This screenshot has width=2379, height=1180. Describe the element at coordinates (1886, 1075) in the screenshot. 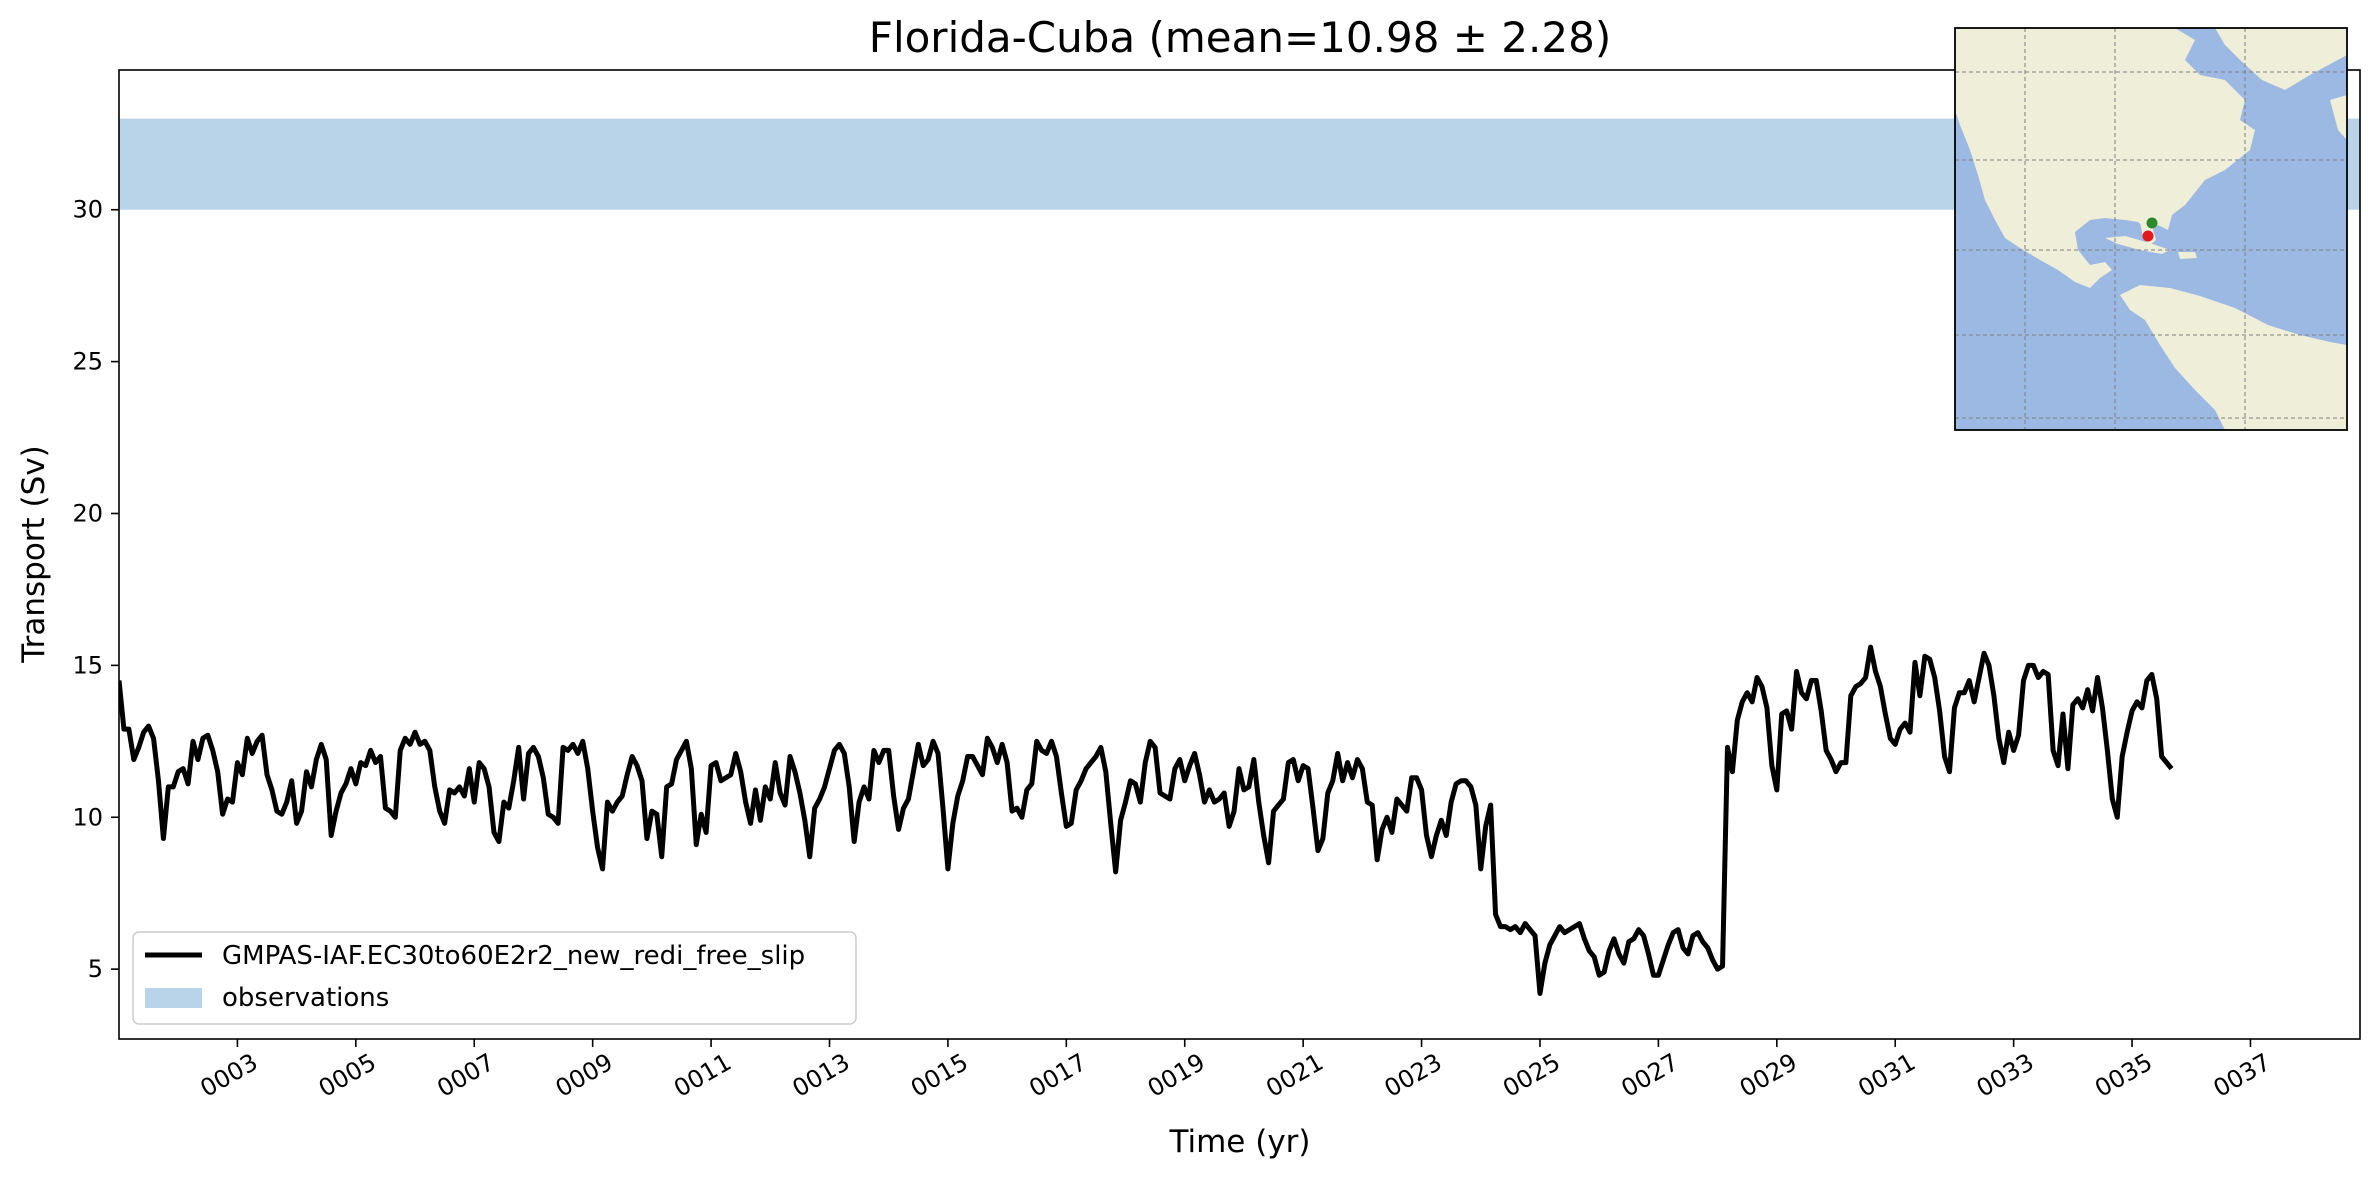

I see `x-tick-label: 0031` at that location.